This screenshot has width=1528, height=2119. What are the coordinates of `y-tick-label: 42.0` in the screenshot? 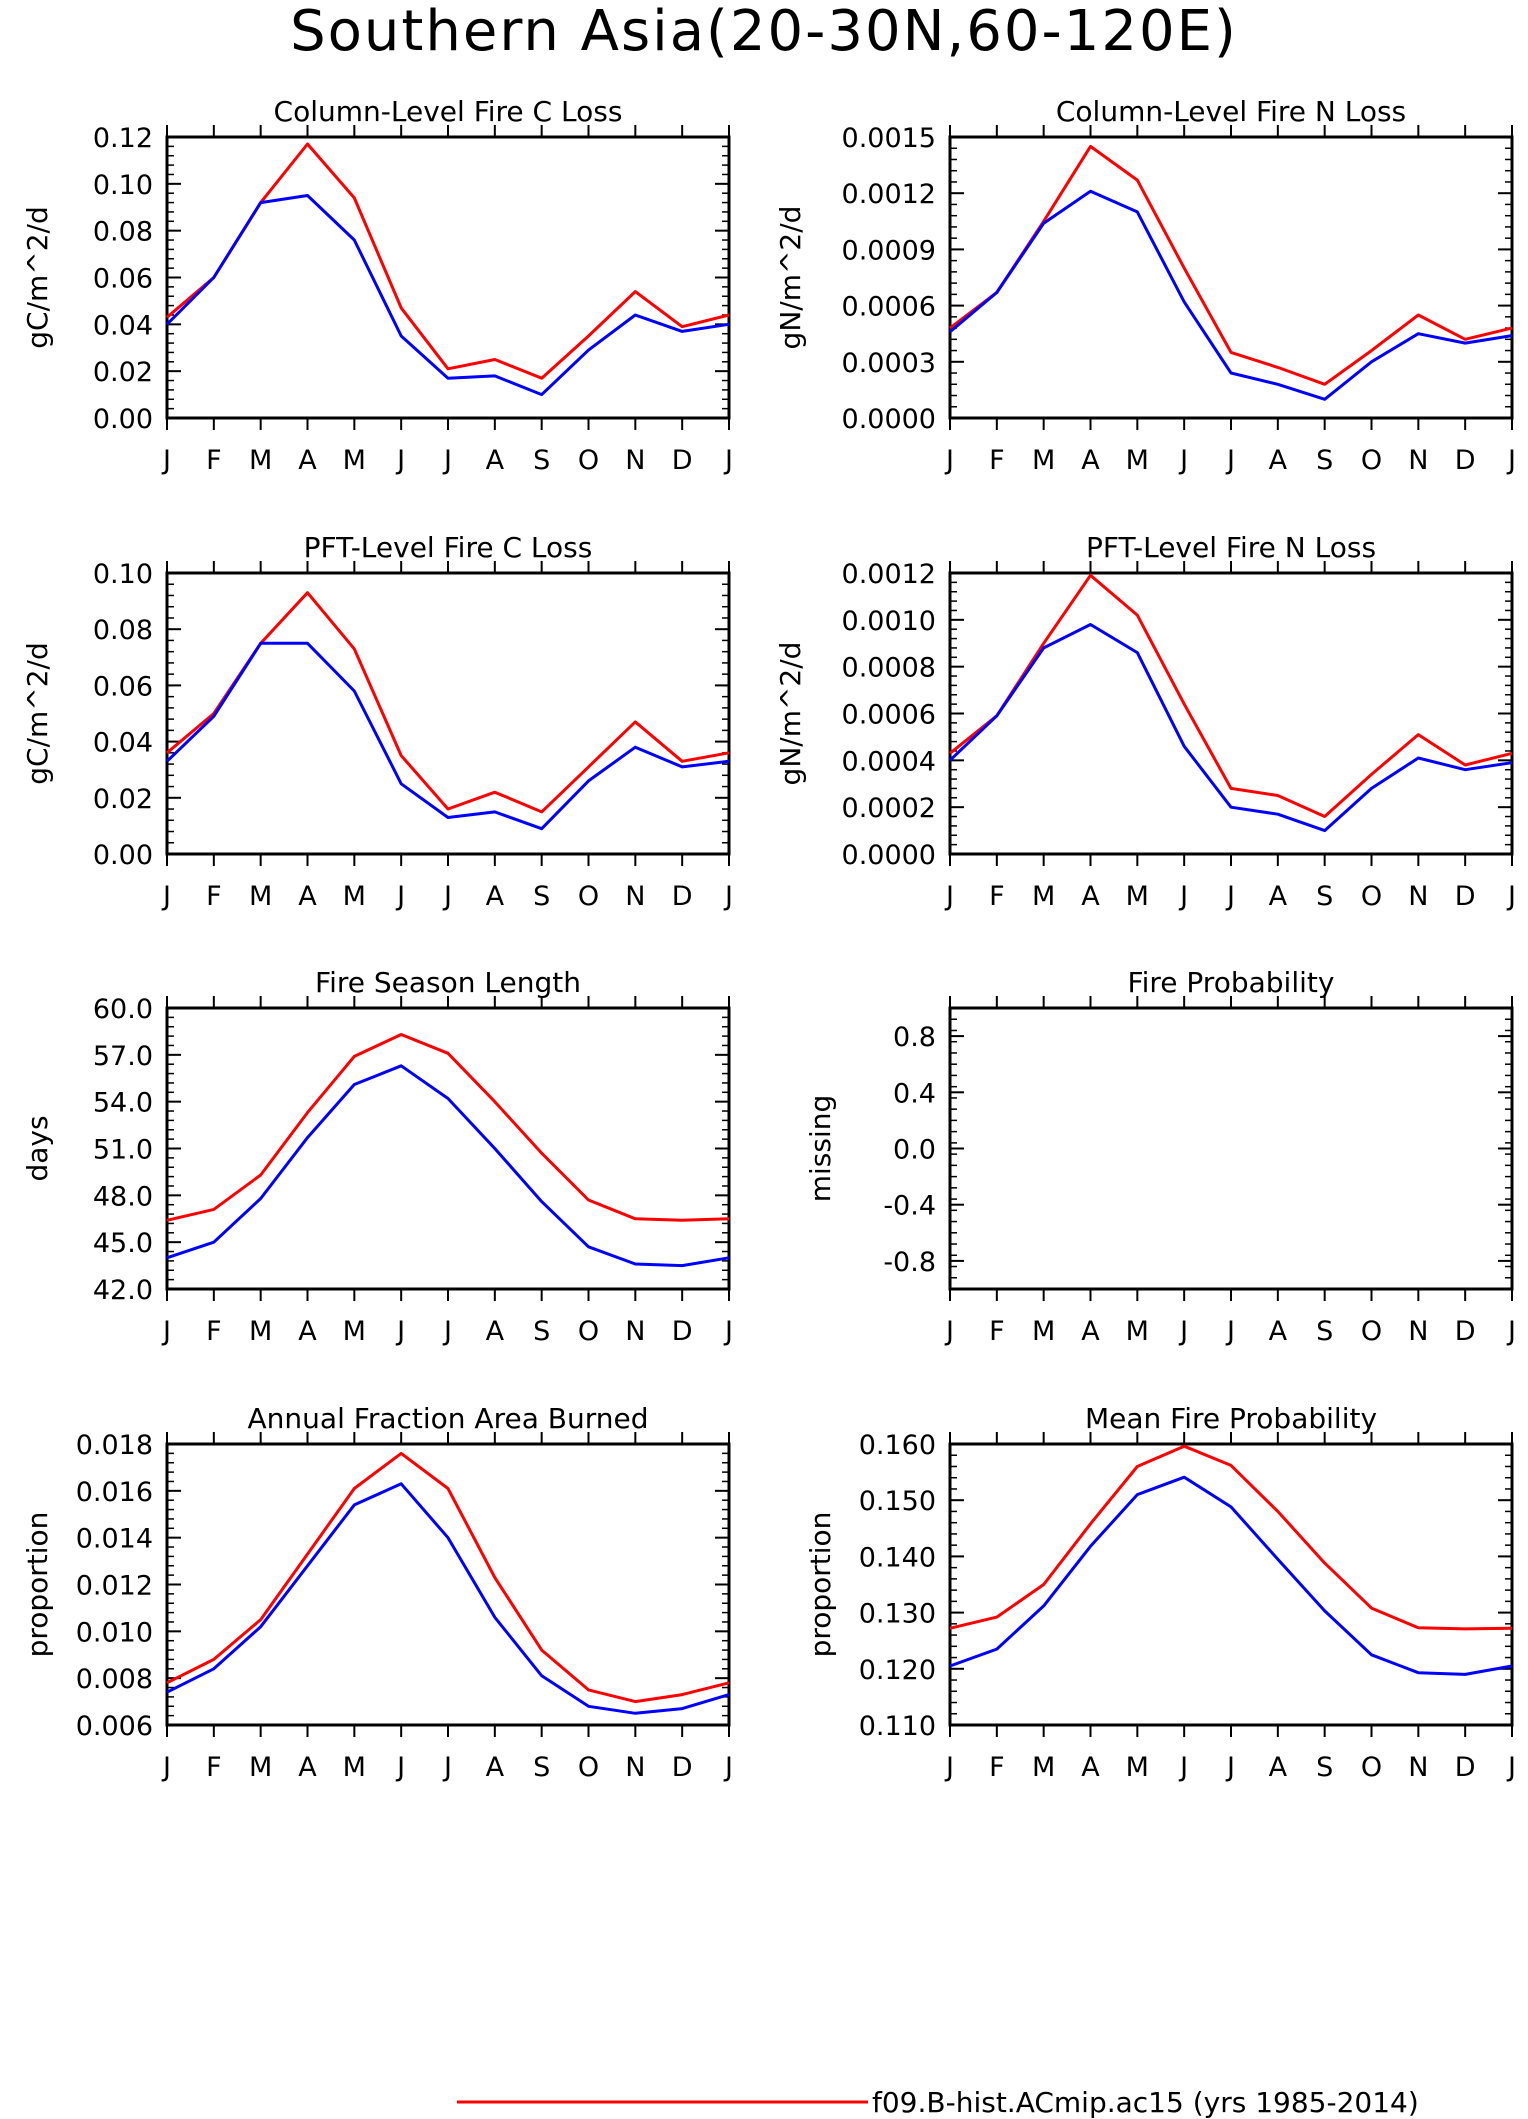 It's located at (123, 1290).